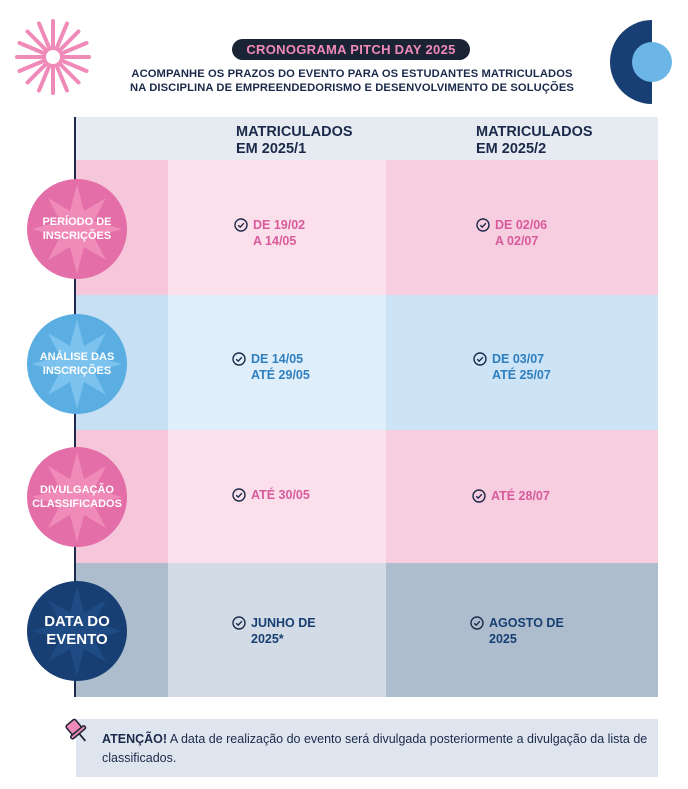  I want to click on entry-text: JUNHO DE 2025*, so click(283, 631).